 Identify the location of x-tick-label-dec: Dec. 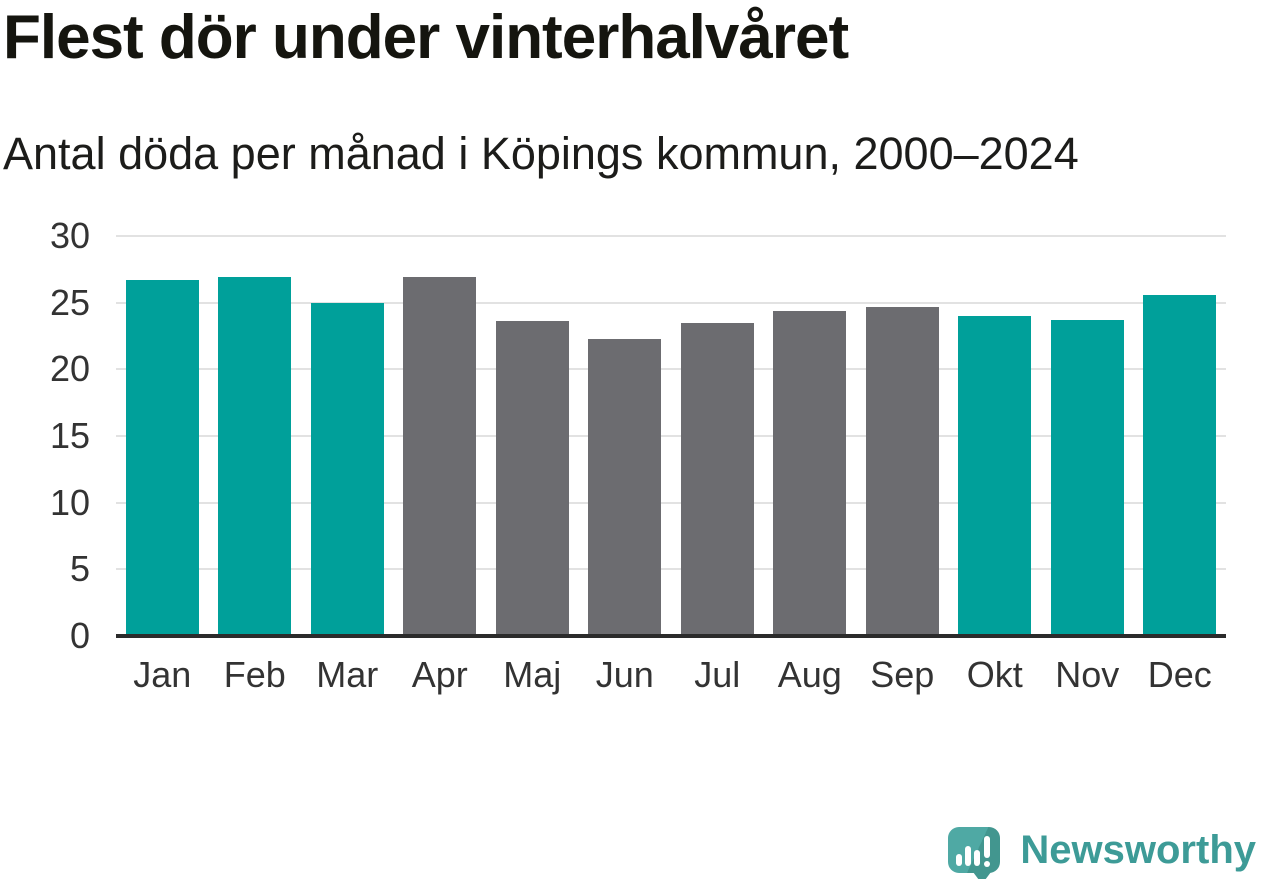
(1179, 674).